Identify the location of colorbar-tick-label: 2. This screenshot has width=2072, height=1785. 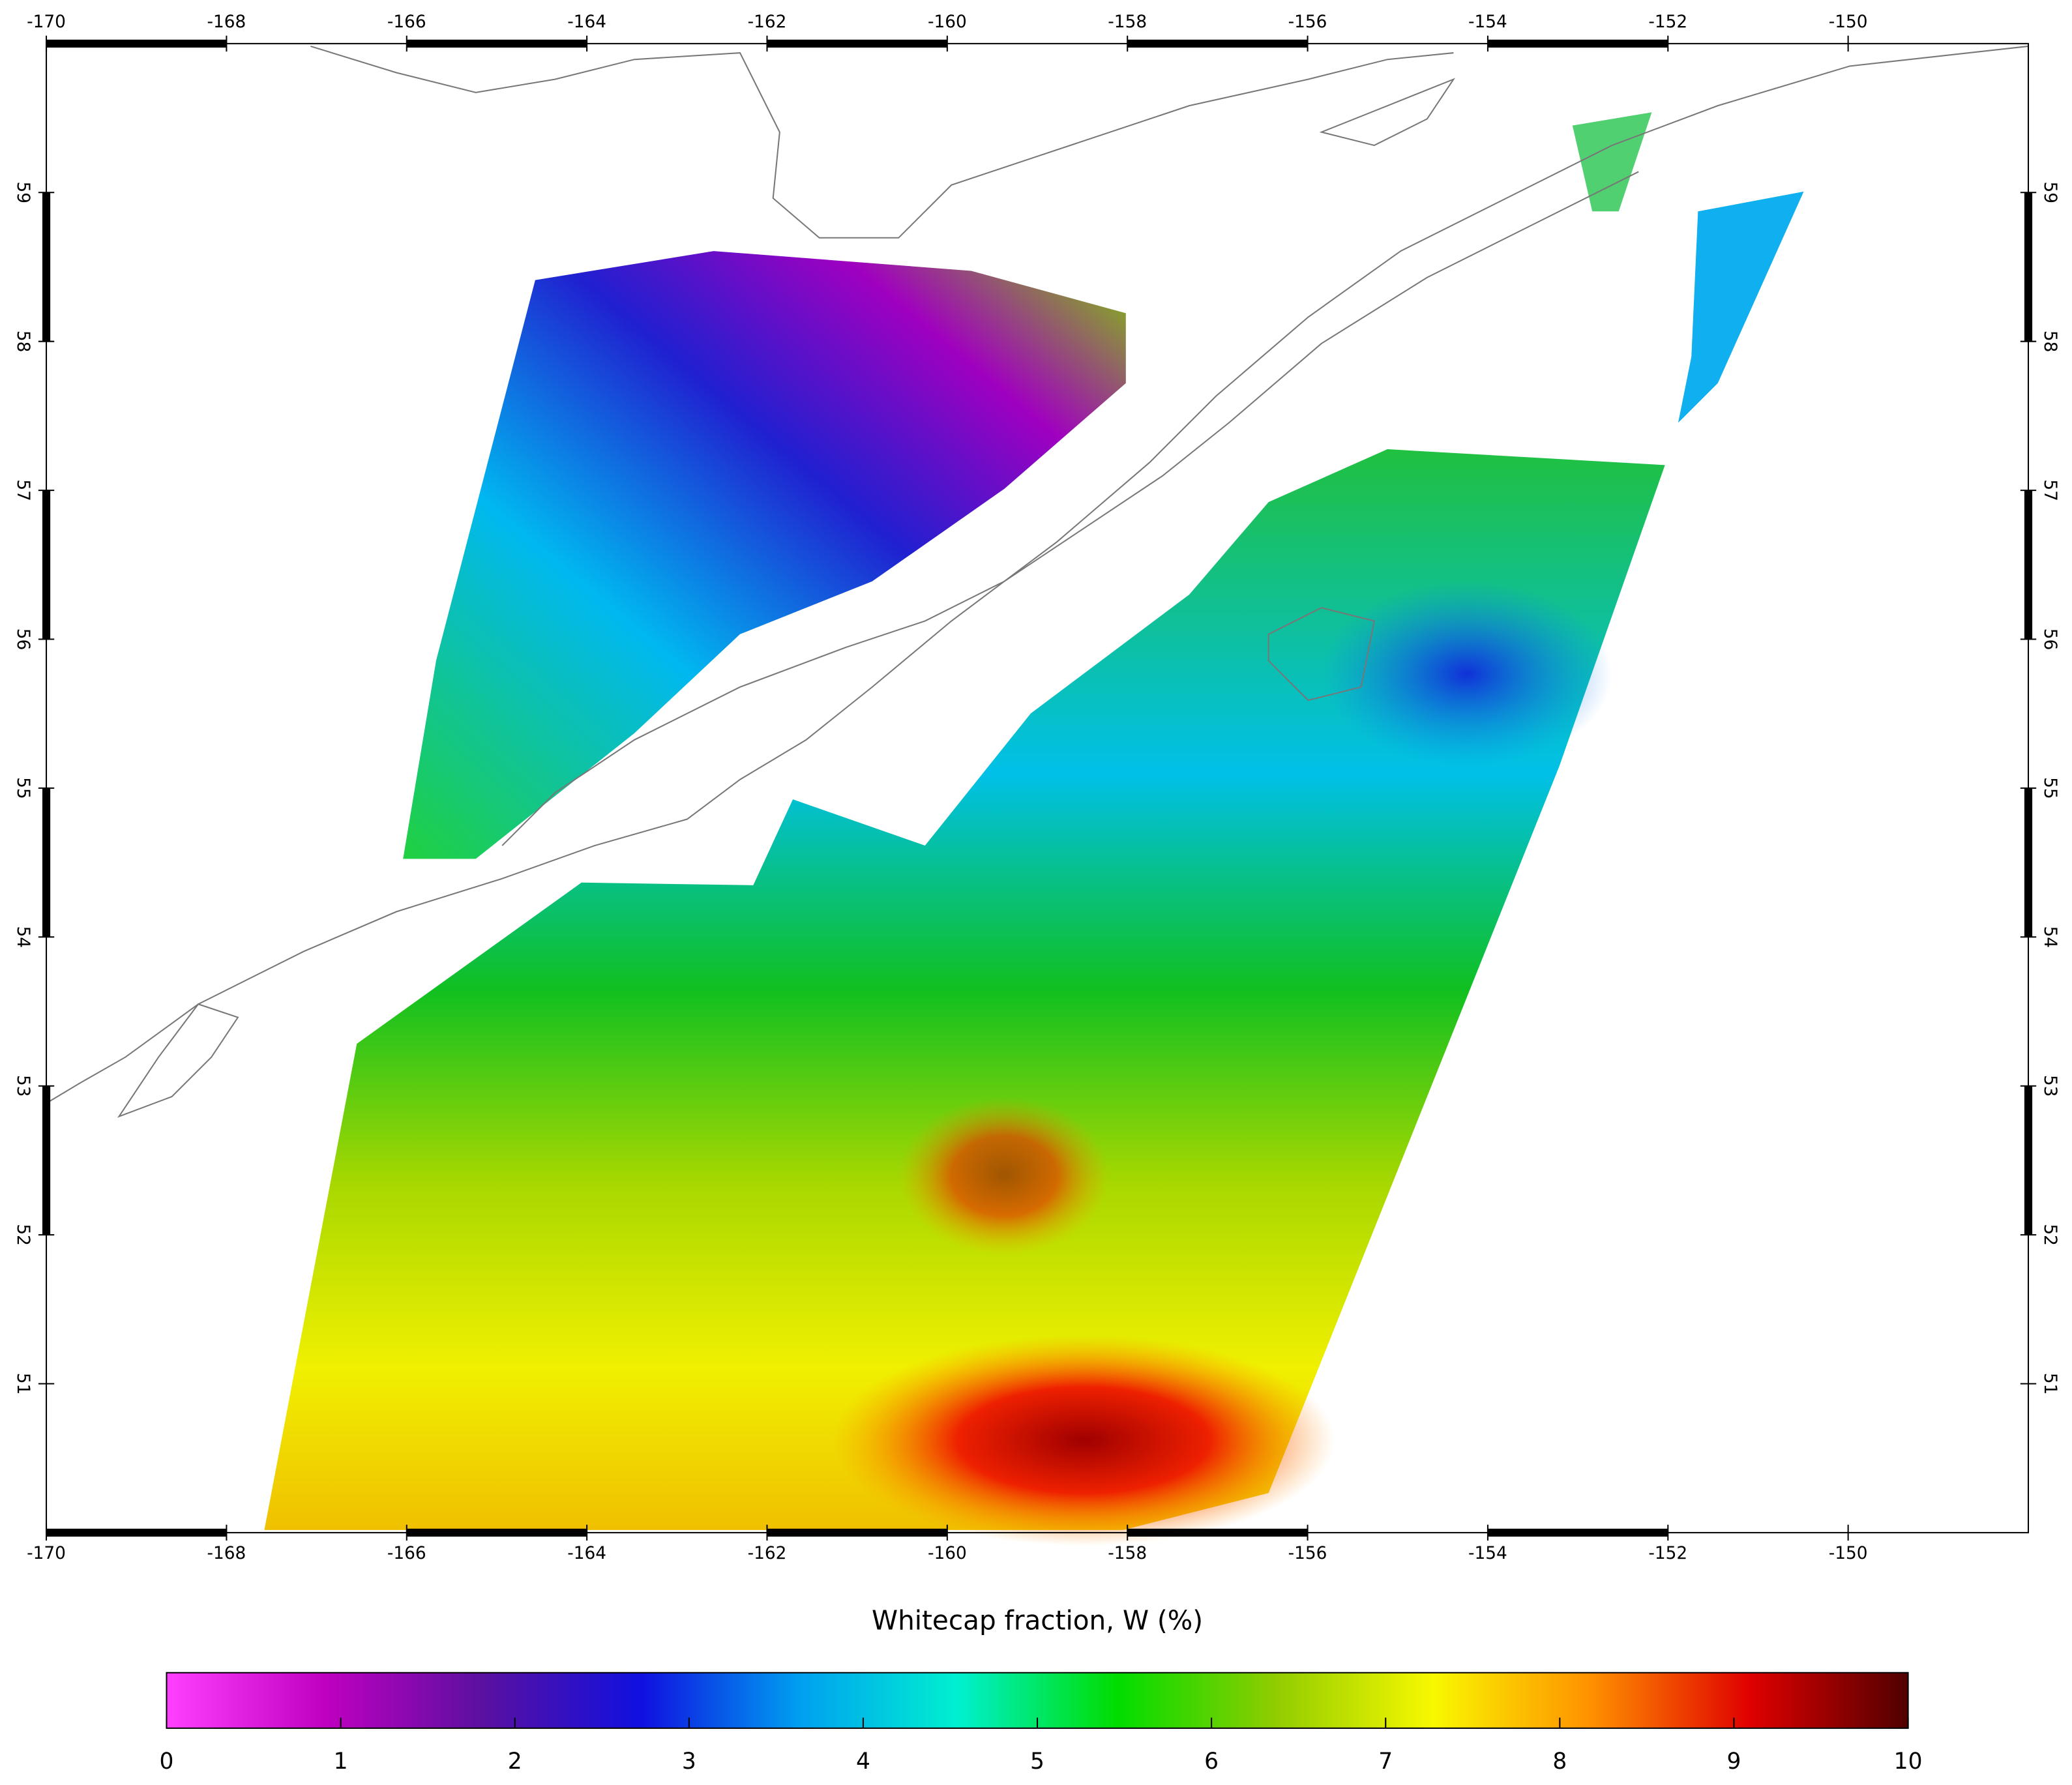
(515, 1762).